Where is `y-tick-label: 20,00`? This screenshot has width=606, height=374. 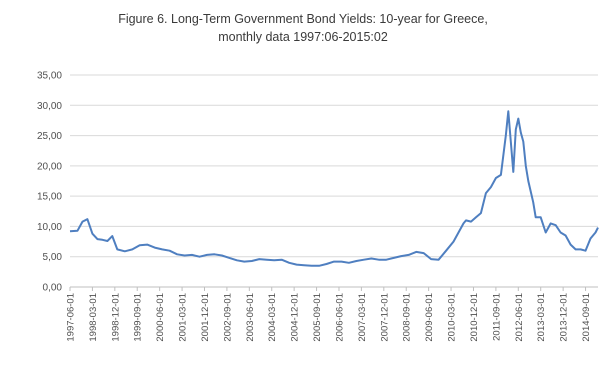 y-tick-label: 20,00 is located at coordinates (49, 166).